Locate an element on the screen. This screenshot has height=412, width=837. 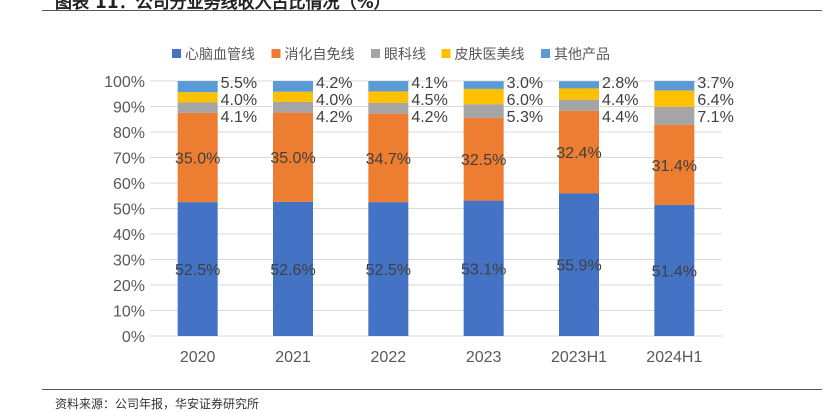
data-label: 34.7% is located at coordinates (388, 159).